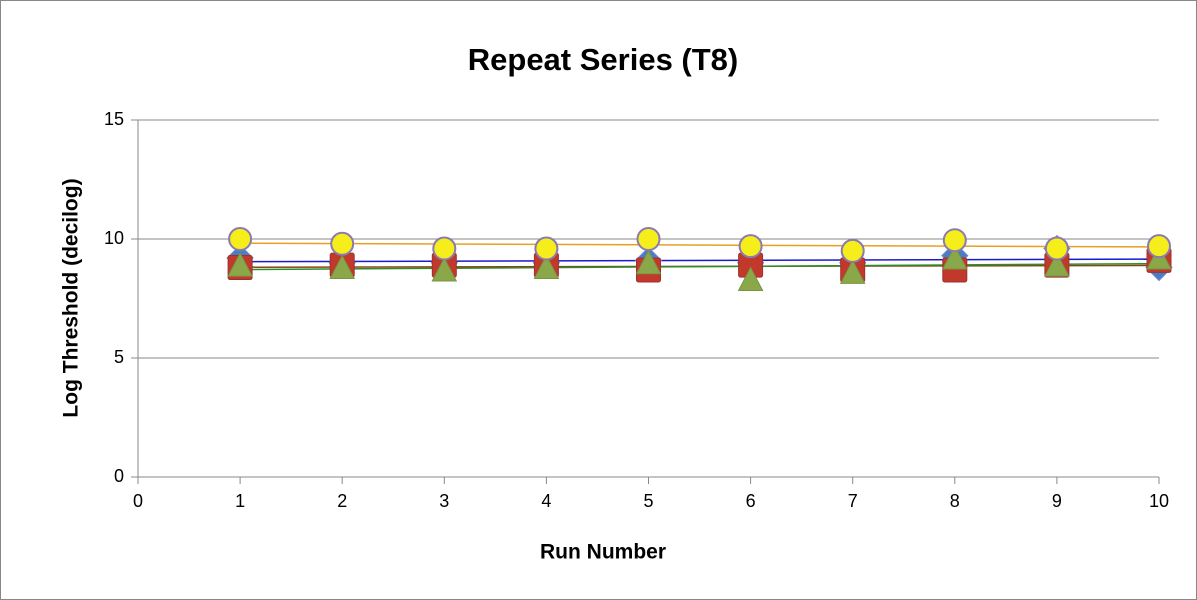 Image resolution: width=1197 pixels, height=600 pixels. Describe the element at coordinates (853, 501) in the screenshot. I see `x-tick-label: 7` at that location.